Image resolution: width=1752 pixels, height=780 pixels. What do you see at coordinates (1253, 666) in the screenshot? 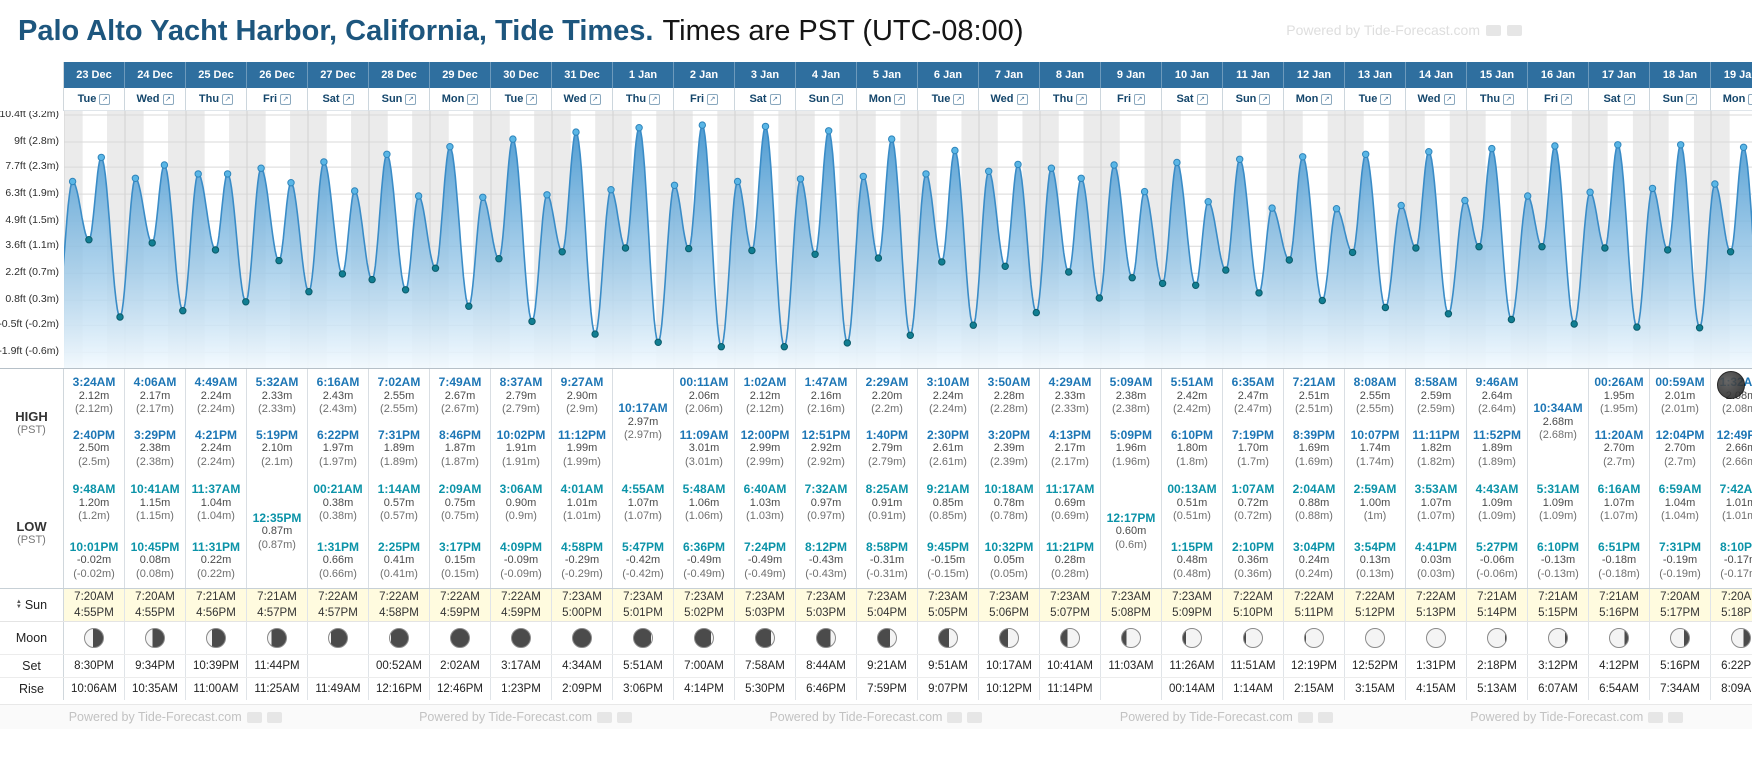
I see `moonset-cell: 11:51AM` at bounding box center [1253, 666].